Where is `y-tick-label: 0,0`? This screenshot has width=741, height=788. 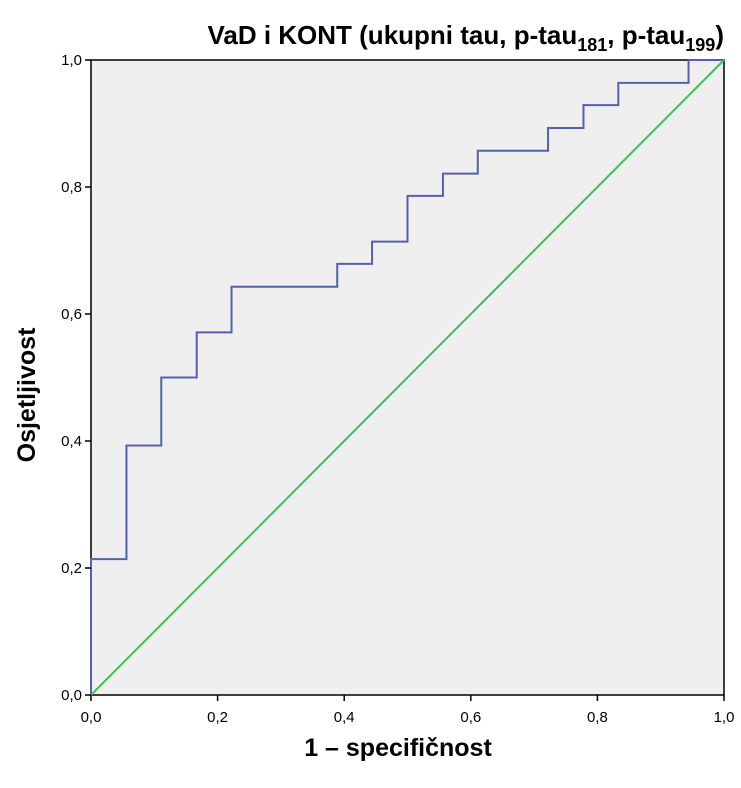
y-tick-label: 0,0 is located at coordinates (71, 695).